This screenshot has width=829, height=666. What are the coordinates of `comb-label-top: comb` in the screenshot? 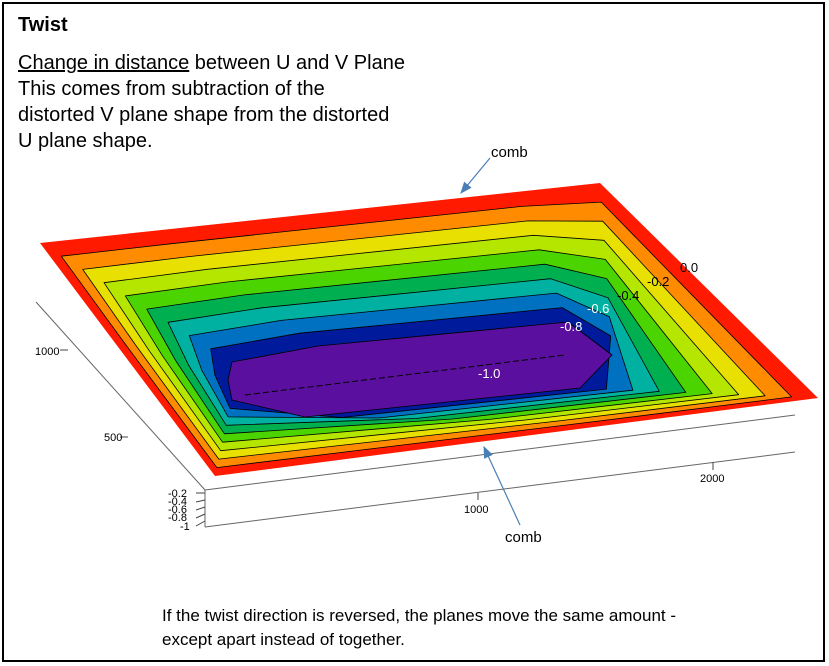 It's located at (509, 152).